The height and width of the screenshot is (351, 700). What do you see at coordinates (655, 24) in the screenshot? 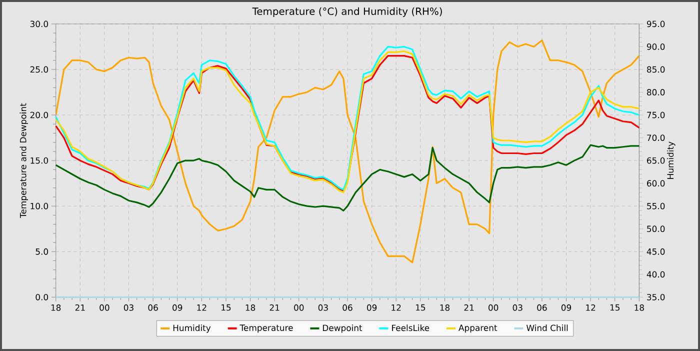
I see `y2-tick-label: 95.0` at bounding box center [655, 24].